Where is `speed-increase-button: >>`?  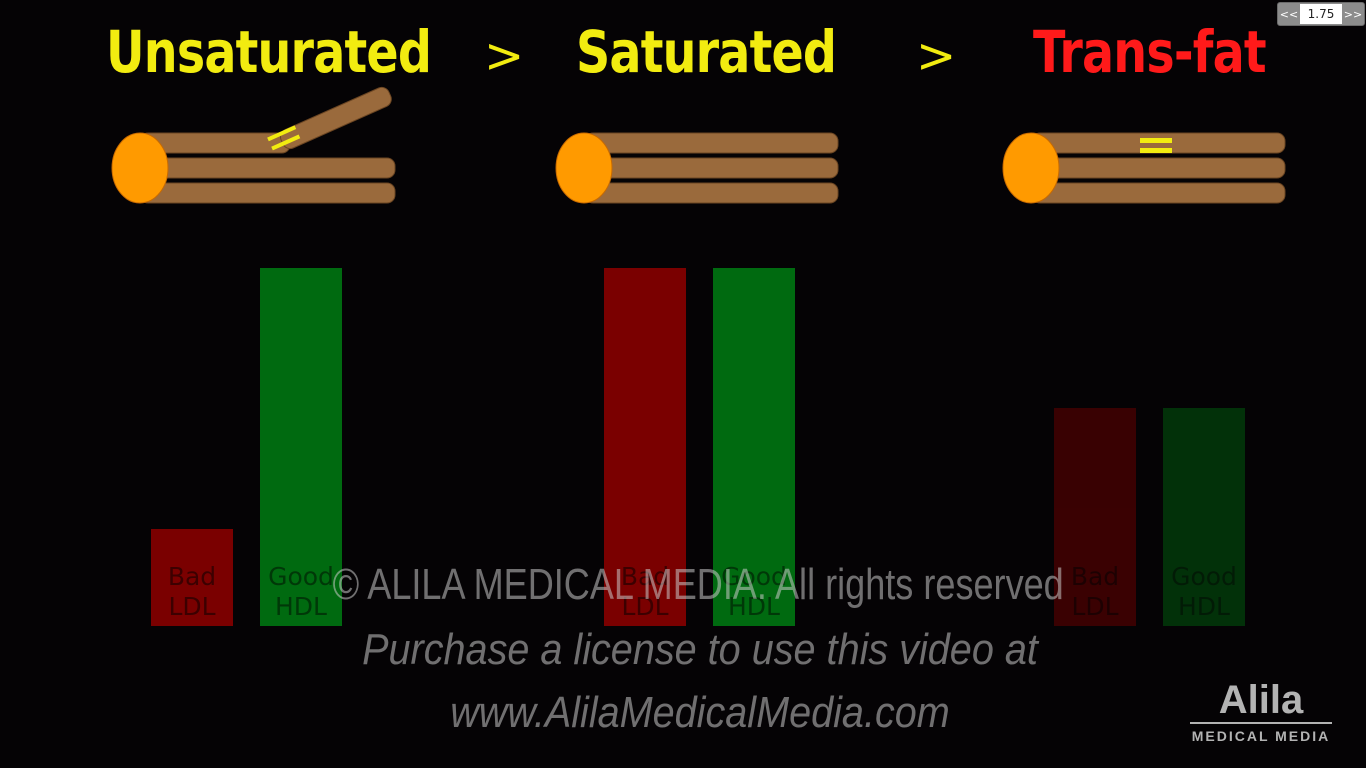 speed-increase-button: >> is located at coordinates (1353, 14).